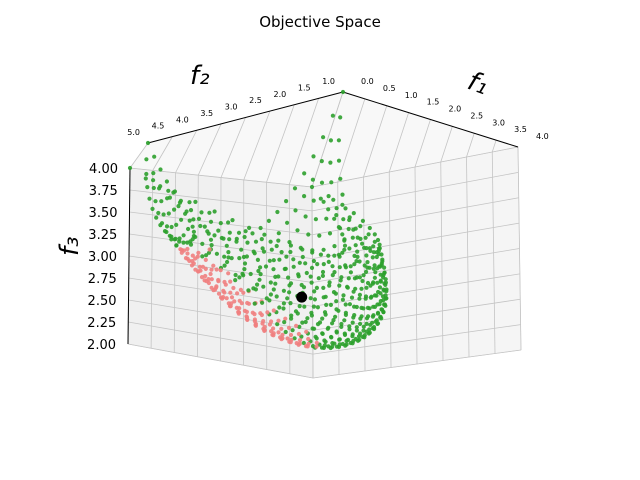 This screenshot has width=640, height=480. Describe the element at coordinates (103, 169) in the screenshot. I see `z-tick-label: 4.00` at that location.